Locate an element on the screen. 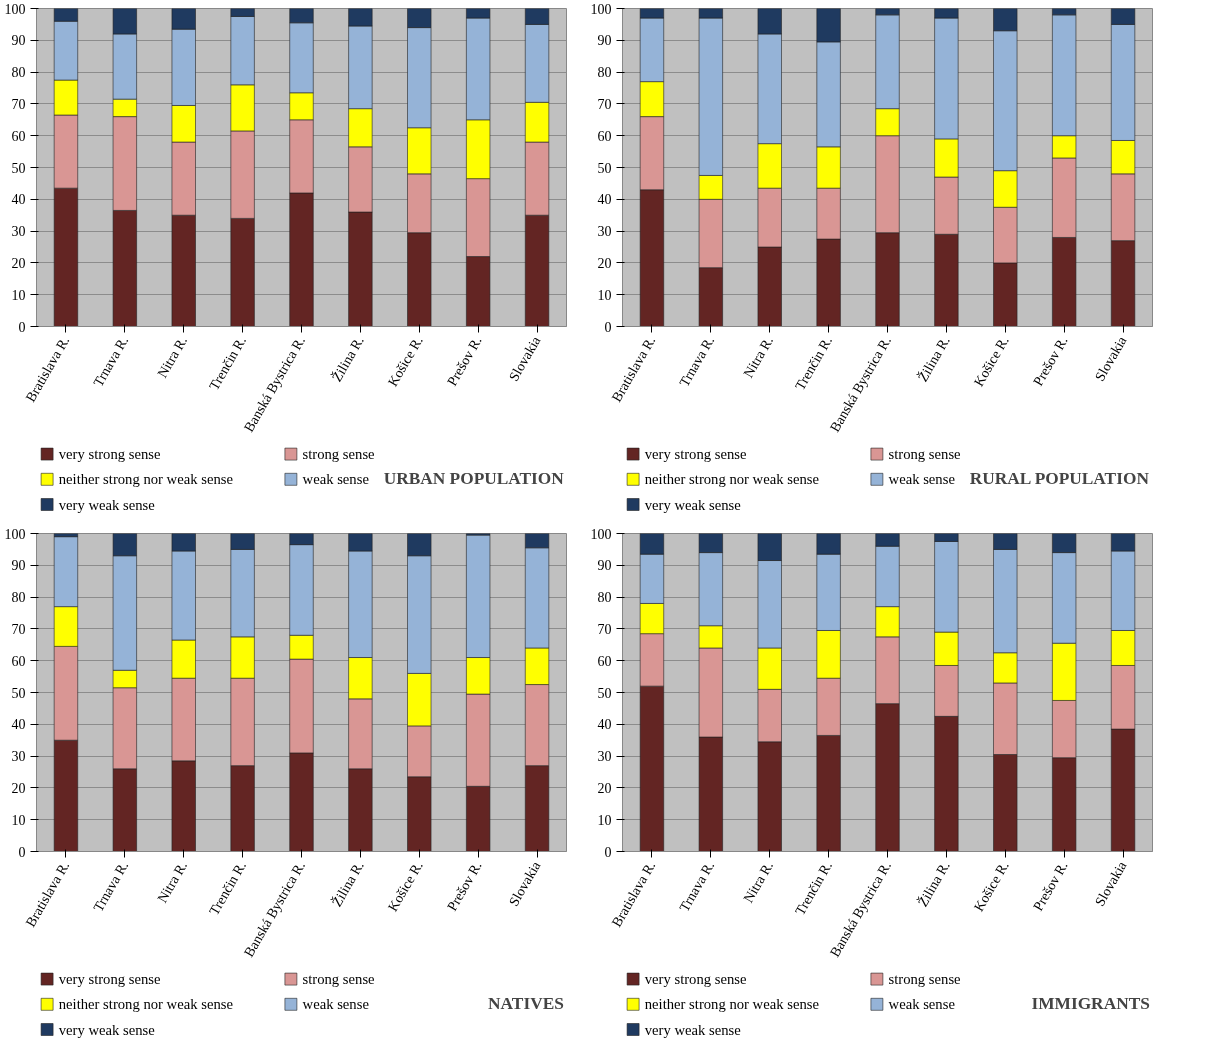 This screenshot has height=1064, width=1208. text: NATIVES is located at coordinates (526, 1003).